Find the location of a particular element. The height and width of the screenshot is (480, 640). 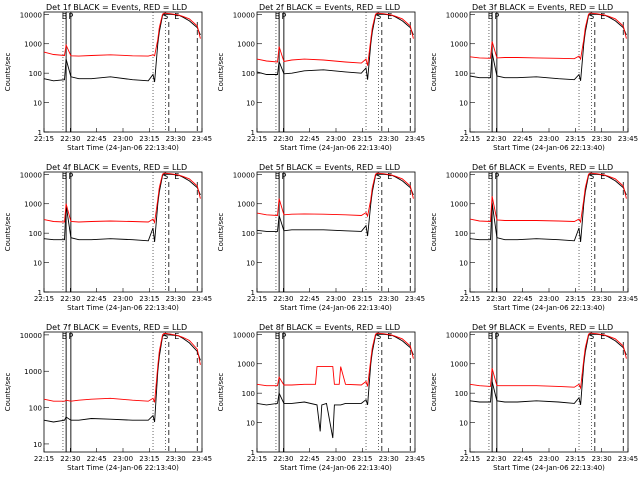

panel-title: Det 7f BLACK = Events, RED = LLD is located at coordinates (116, 327).